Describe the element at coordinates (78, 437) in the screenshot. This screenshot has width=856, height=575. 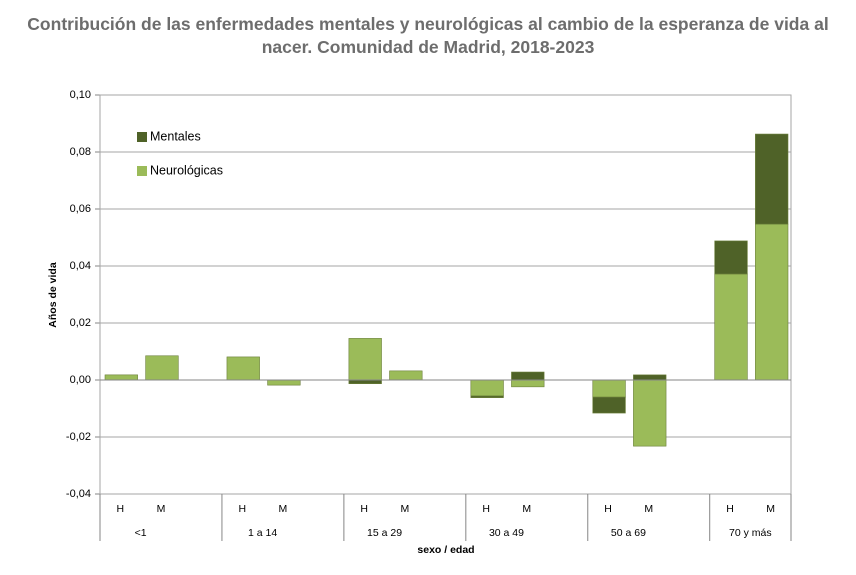
I see `y-tick-label: -0,02` at that location.